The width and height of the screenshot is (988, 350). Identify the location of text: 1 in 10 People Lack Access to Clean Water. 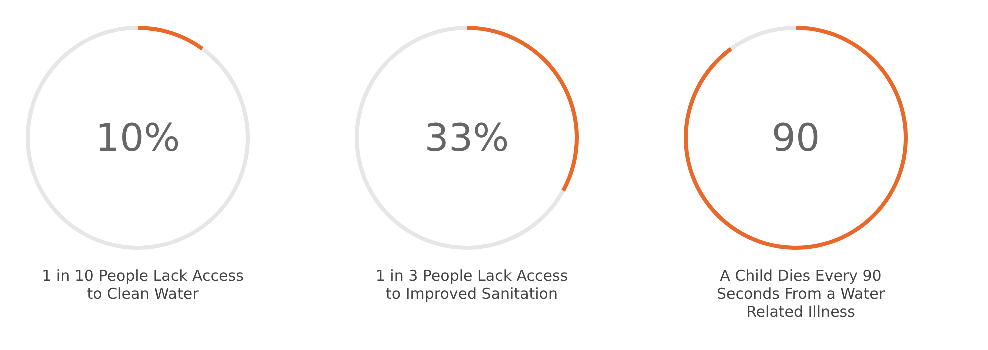
(143, 285).